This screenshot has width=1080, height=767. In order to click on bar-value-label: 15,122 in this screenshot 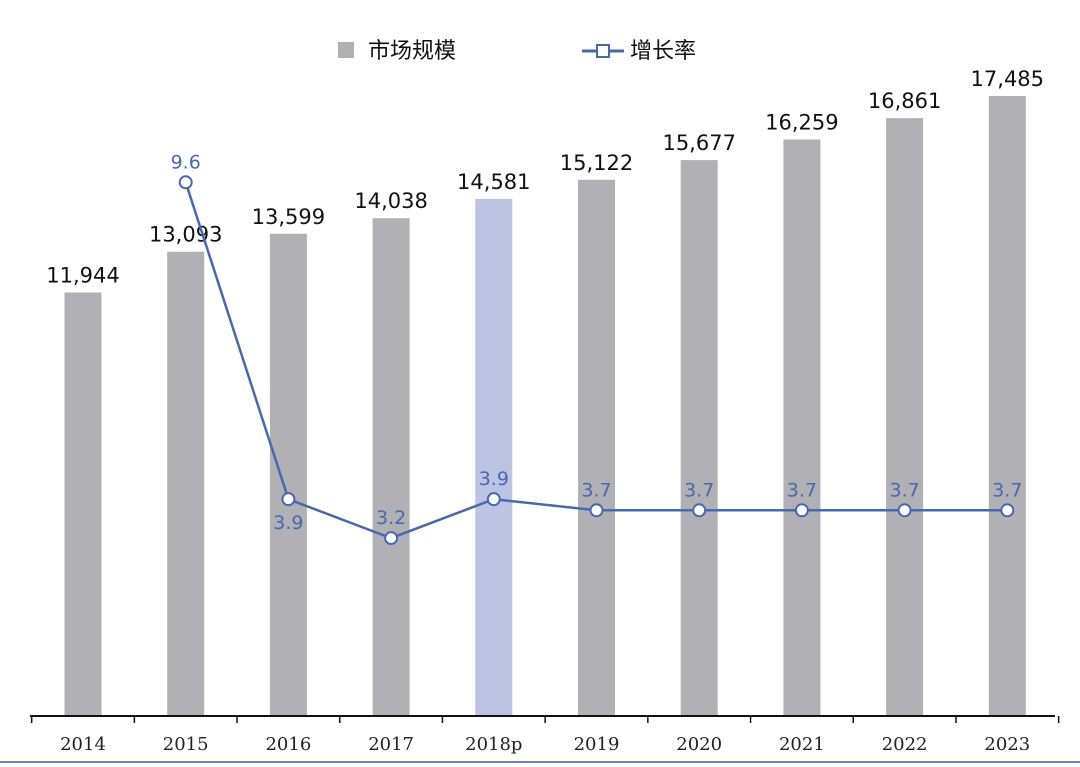, I will do `click(596, 163)`.